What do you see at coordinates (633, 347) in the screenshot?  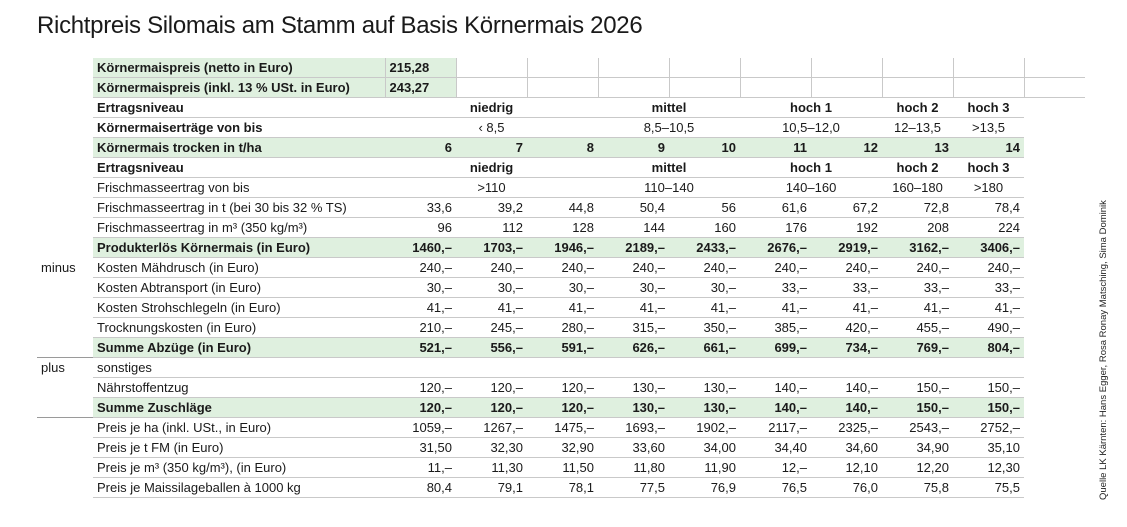 I see `row-value: 626,–` at bounding box center [633, 347].